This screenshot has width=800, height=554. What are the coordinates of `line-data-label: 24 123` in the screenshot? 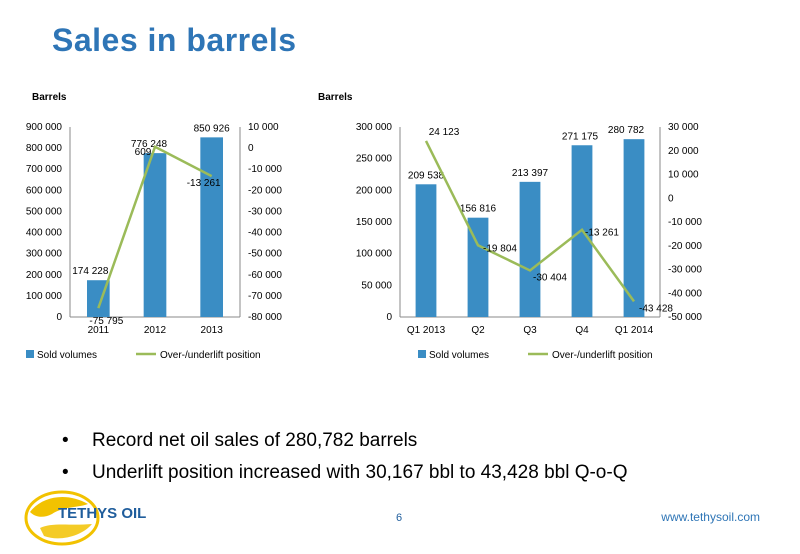 It's located at (444, 132).